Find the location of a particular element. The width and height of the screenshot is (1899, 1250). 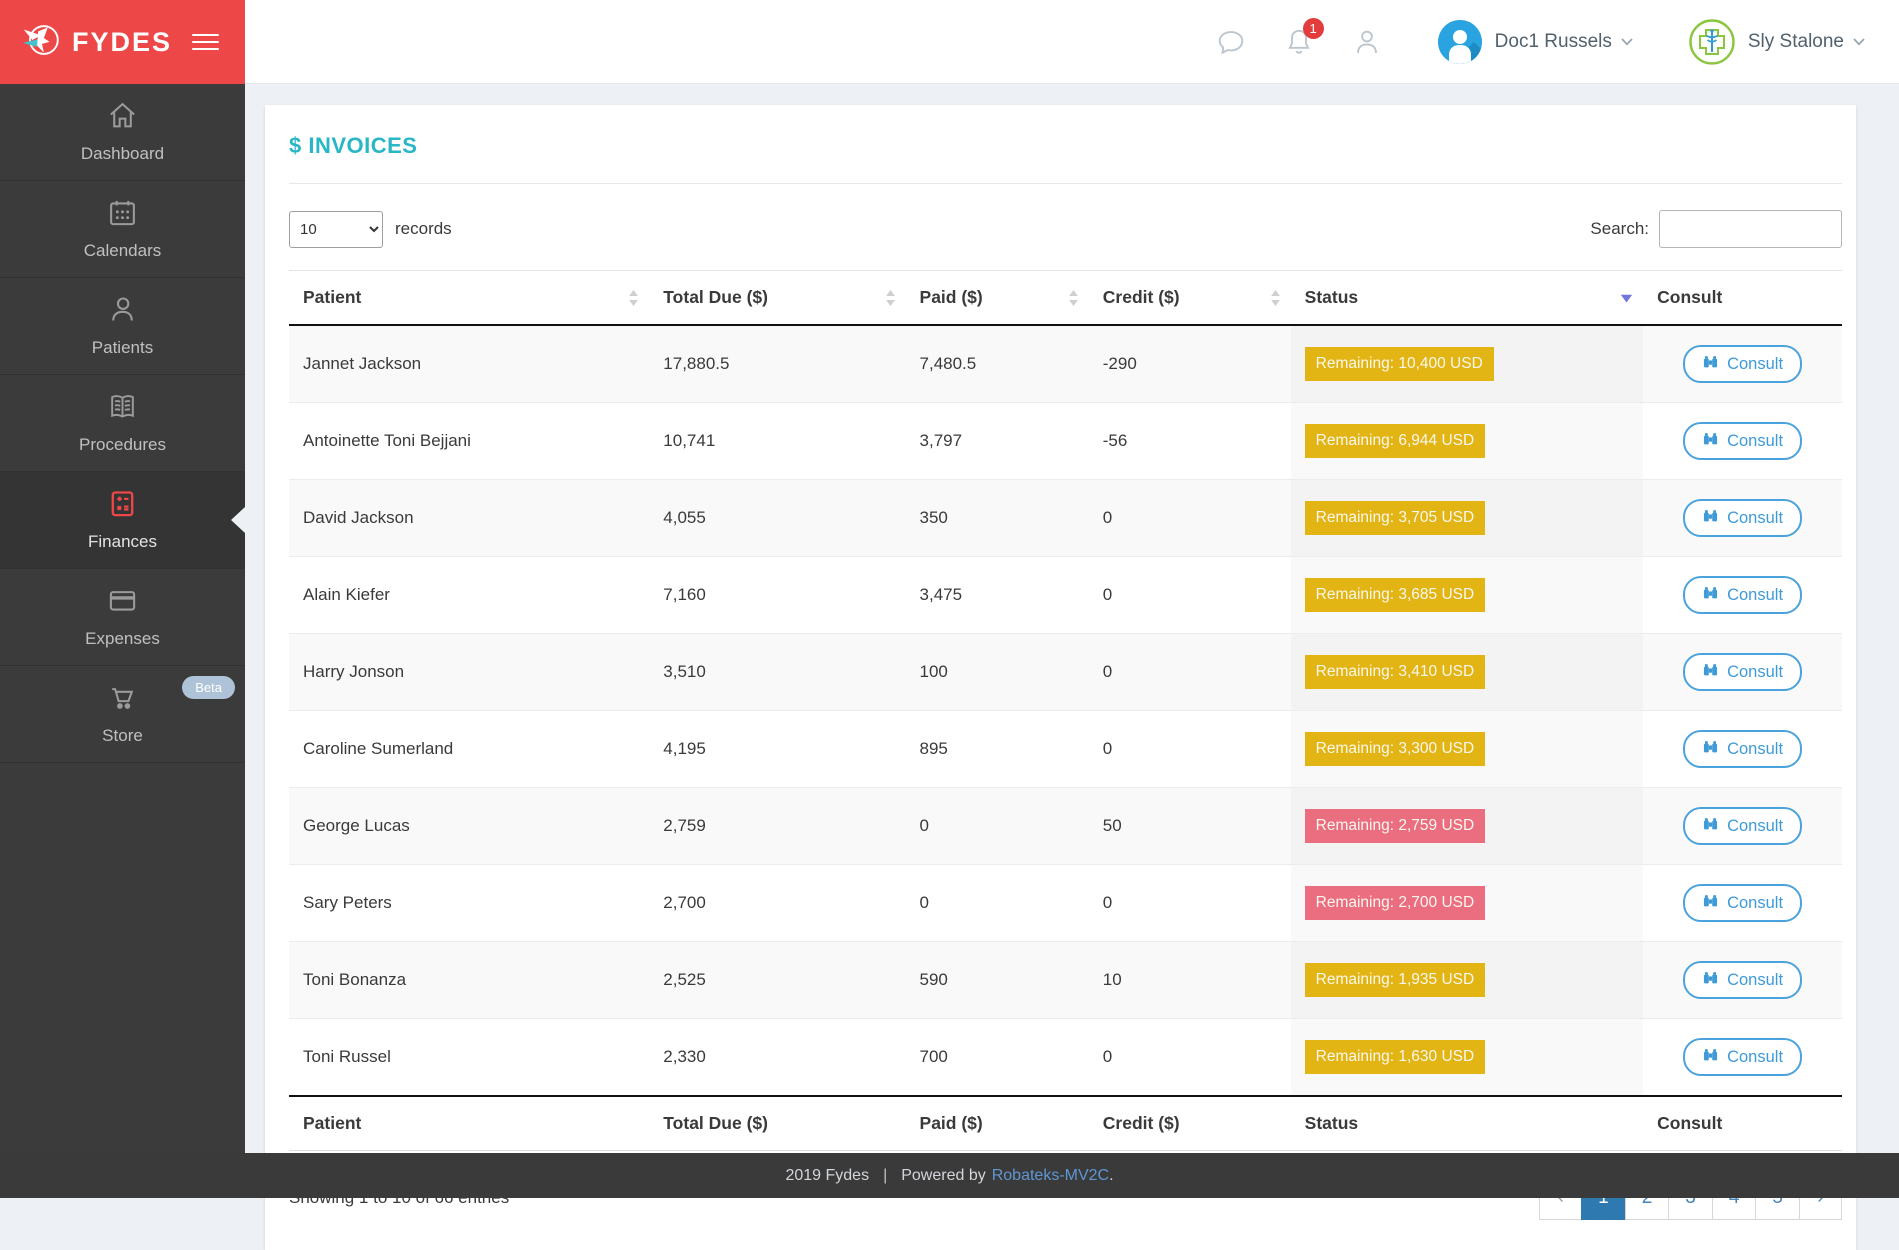

paid-value: 100 is located at coordinates (997, 672).